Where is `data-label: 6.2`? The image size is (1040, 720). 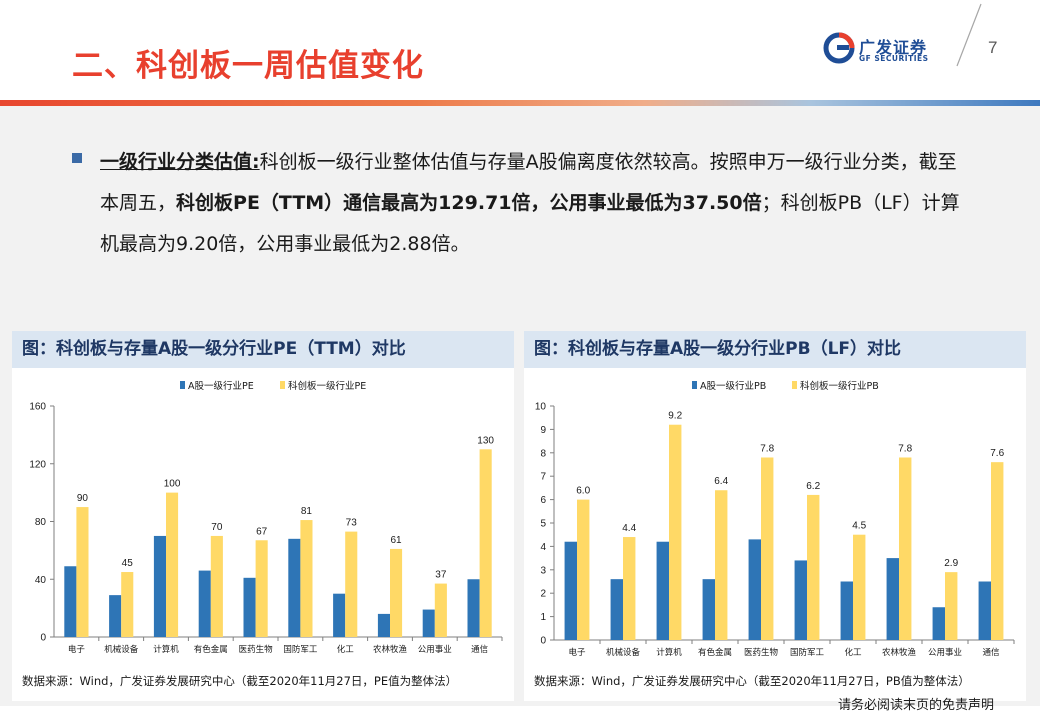 data-label: 6.2 is located at coordinates (813, 486).